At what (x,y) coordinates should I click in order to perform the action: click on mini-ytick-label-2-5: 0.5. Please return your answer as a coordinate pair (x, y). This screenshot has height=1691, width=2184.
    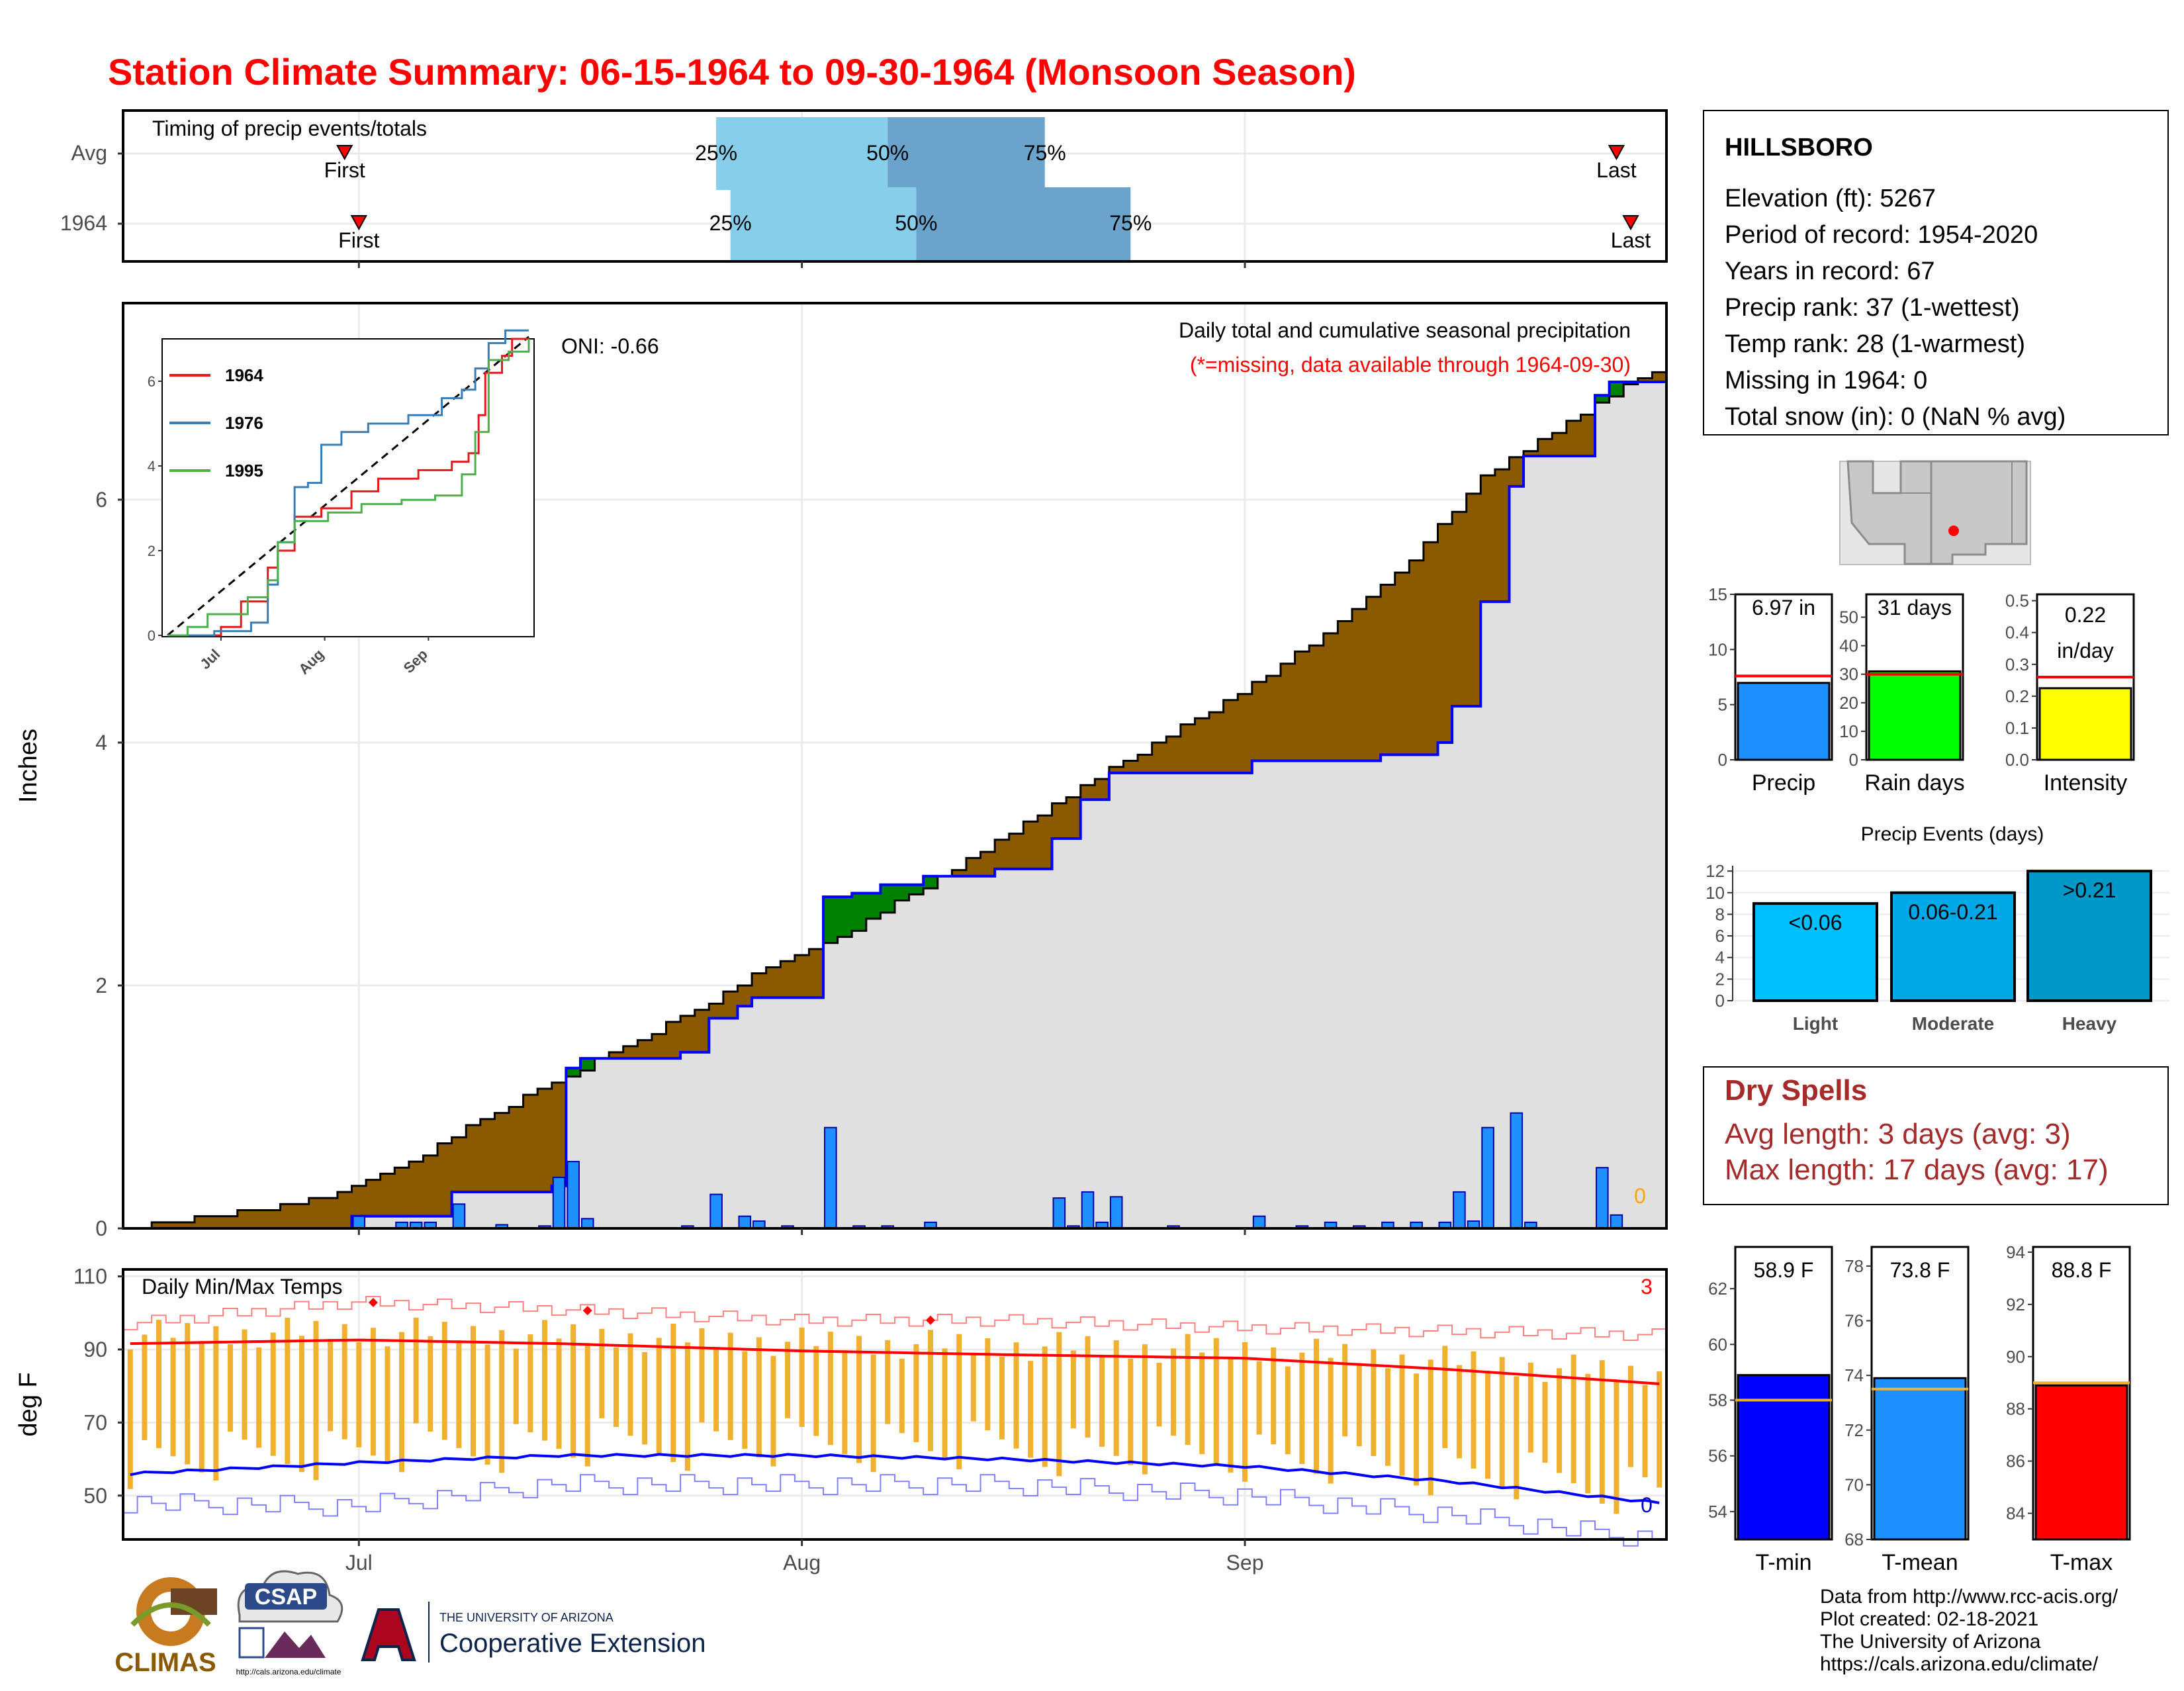
    Looking at the image, I should click on (2017, 601).